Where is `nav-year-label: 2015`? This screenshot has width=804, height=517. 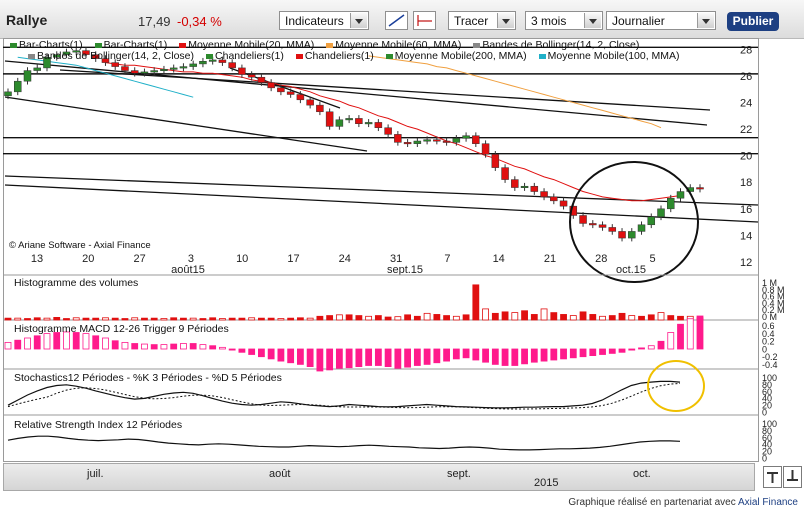
nav-year-label: 2015 is located at coordinates (546, 483).